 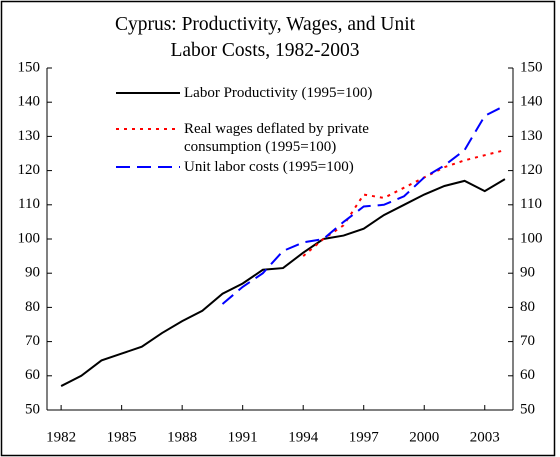 I want to click on y2-tick-label: 130, so click(x=531, y=136).